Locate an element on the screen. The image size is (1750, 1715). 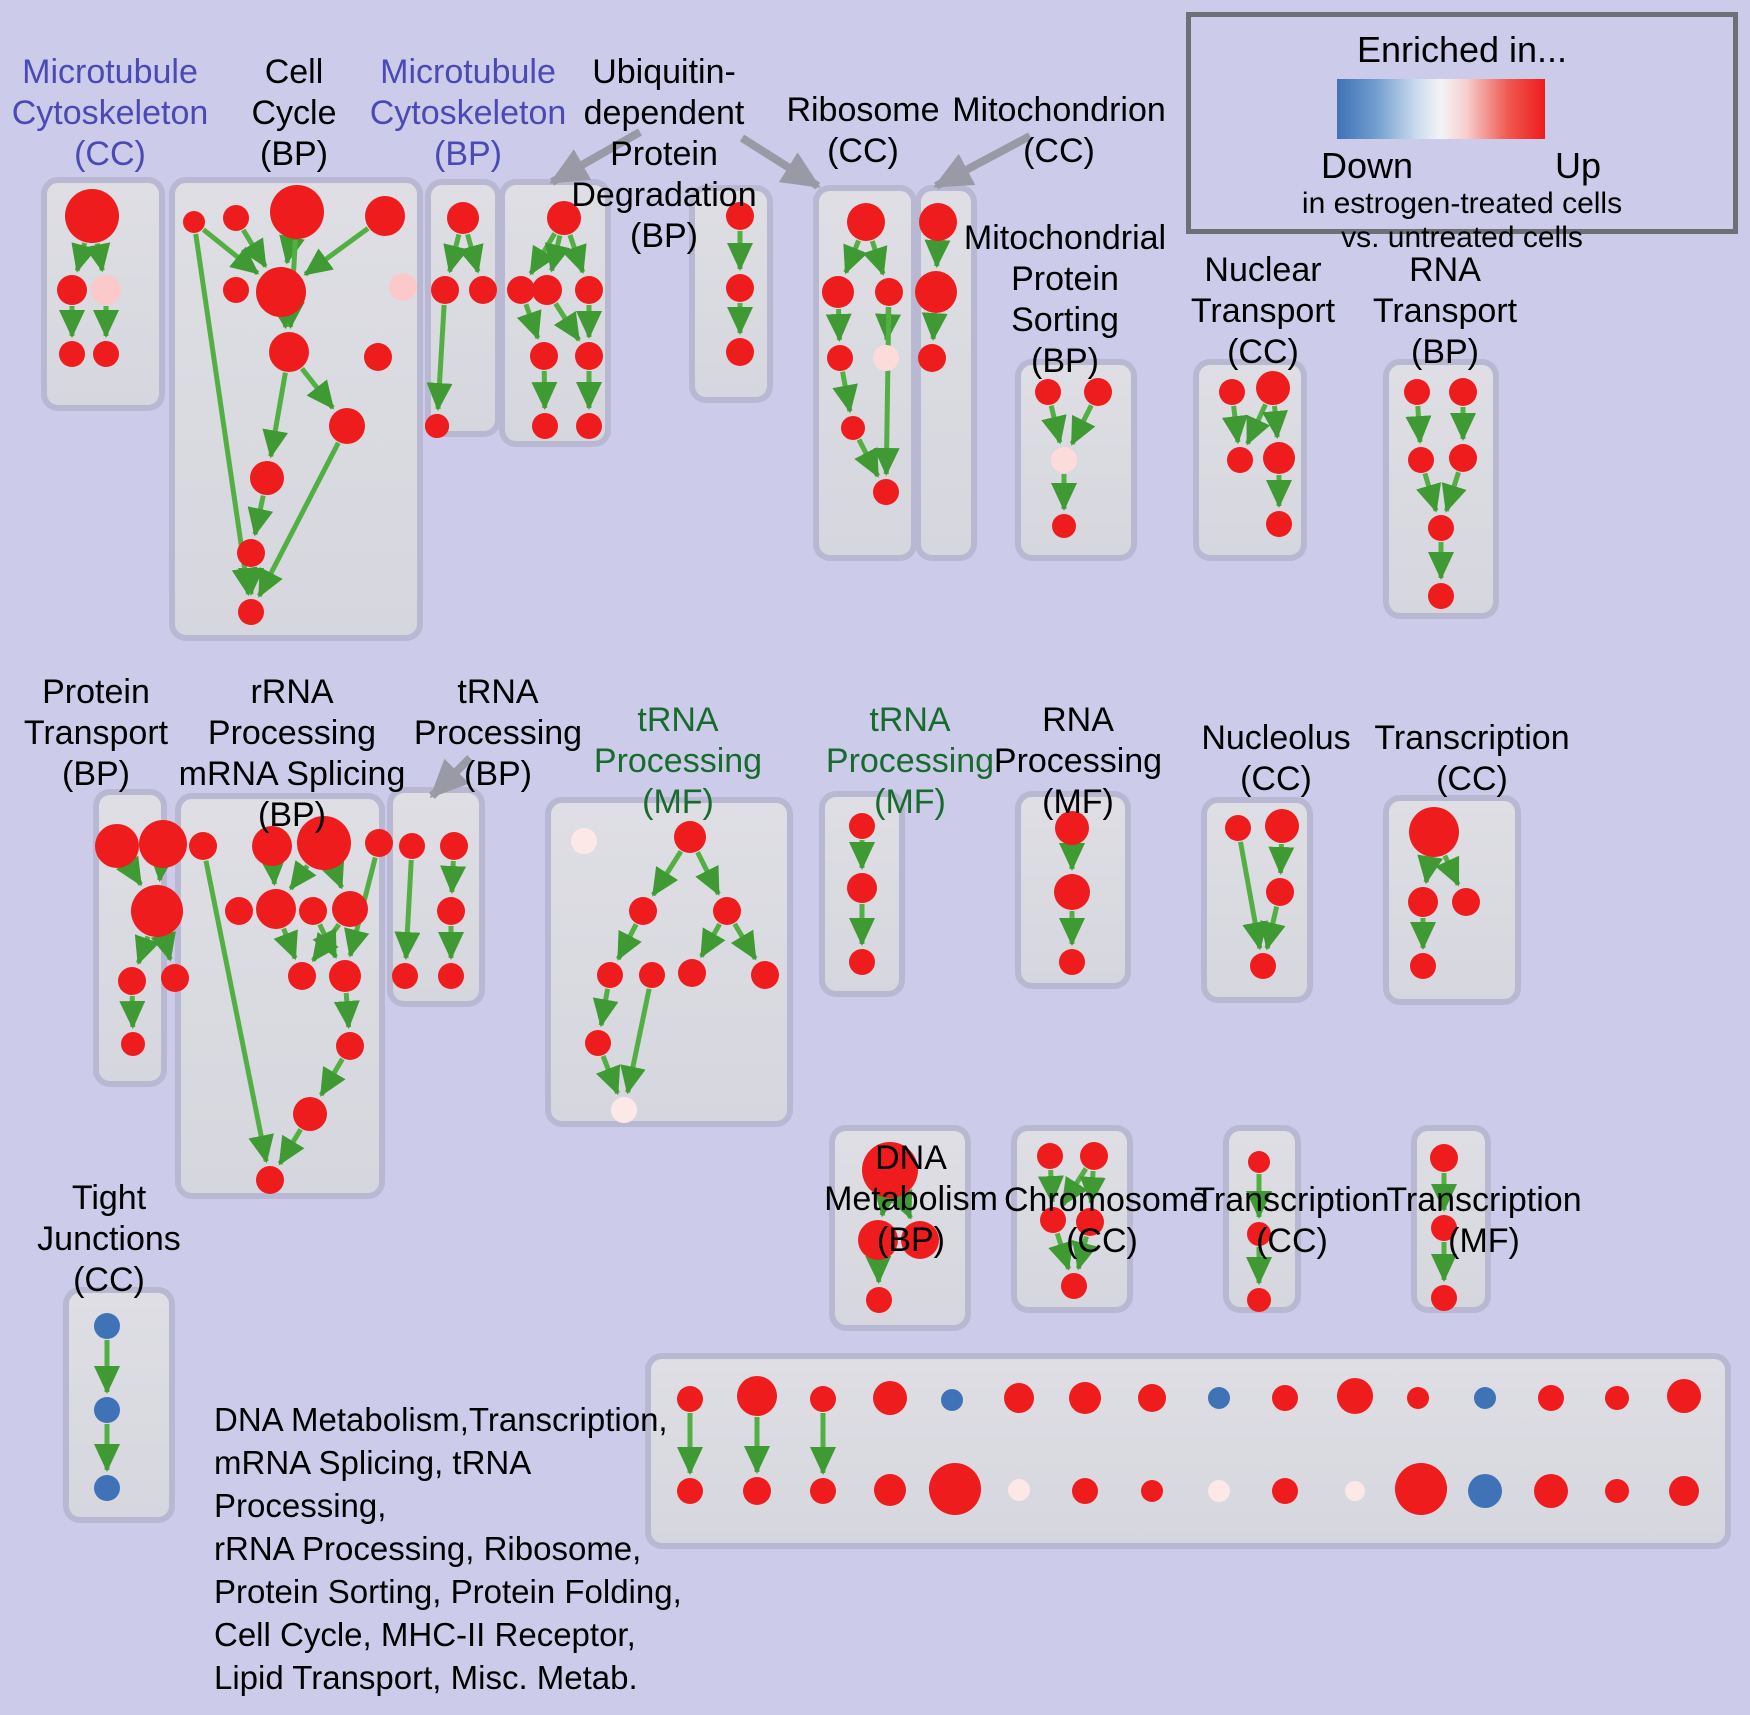
panel-misc is located at coordinates (1188, 1451).